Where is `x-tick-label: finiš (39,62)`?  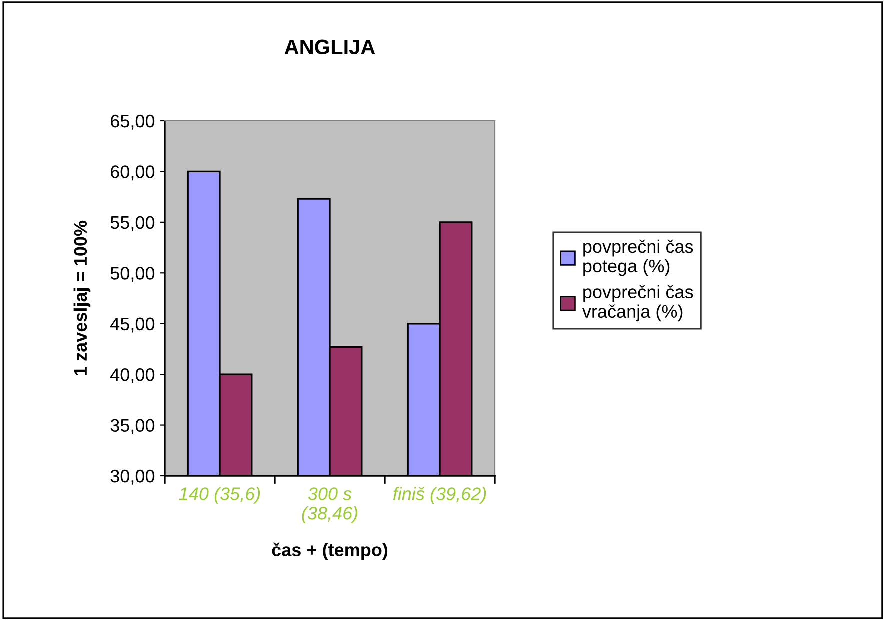 x-tick-label: finiš (39,62) is located at coordinates (439, 495).